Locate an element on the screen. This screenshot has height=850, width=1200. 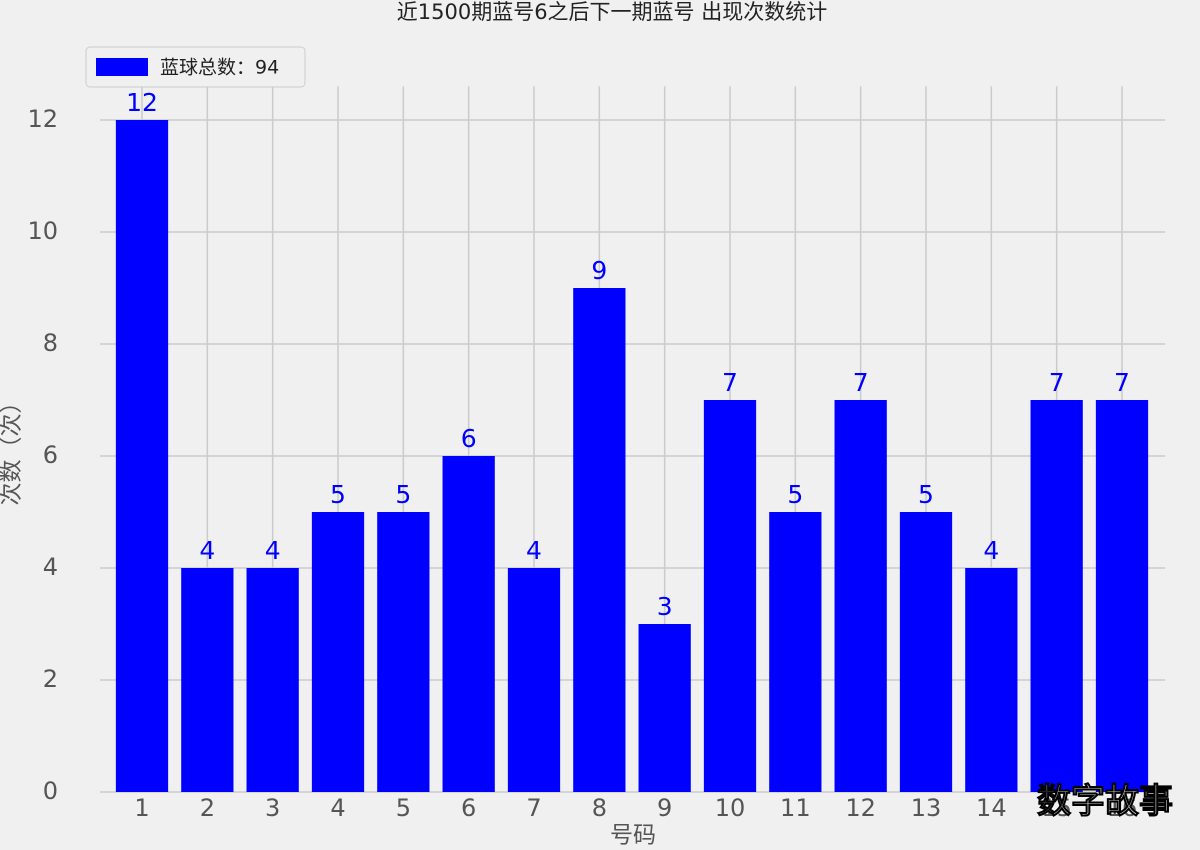
x-tick-label: 7 is located at coordinates (533, 808).